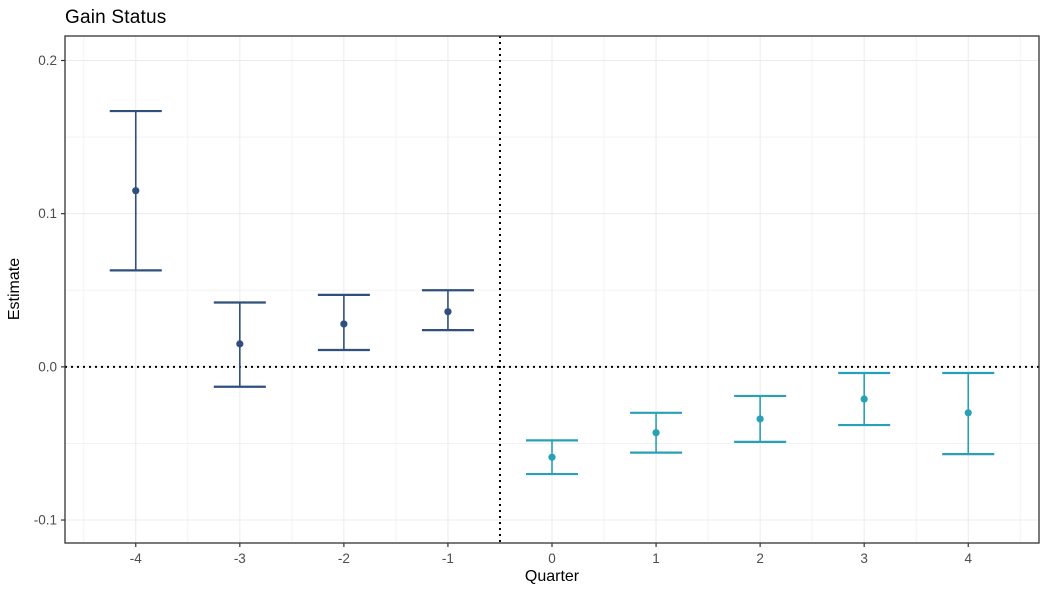 This screenshot has width=1046, height=596. Describe the element at coordinates (656, 558) in the screenshot. I see `x-tick-label: 1` at that location.